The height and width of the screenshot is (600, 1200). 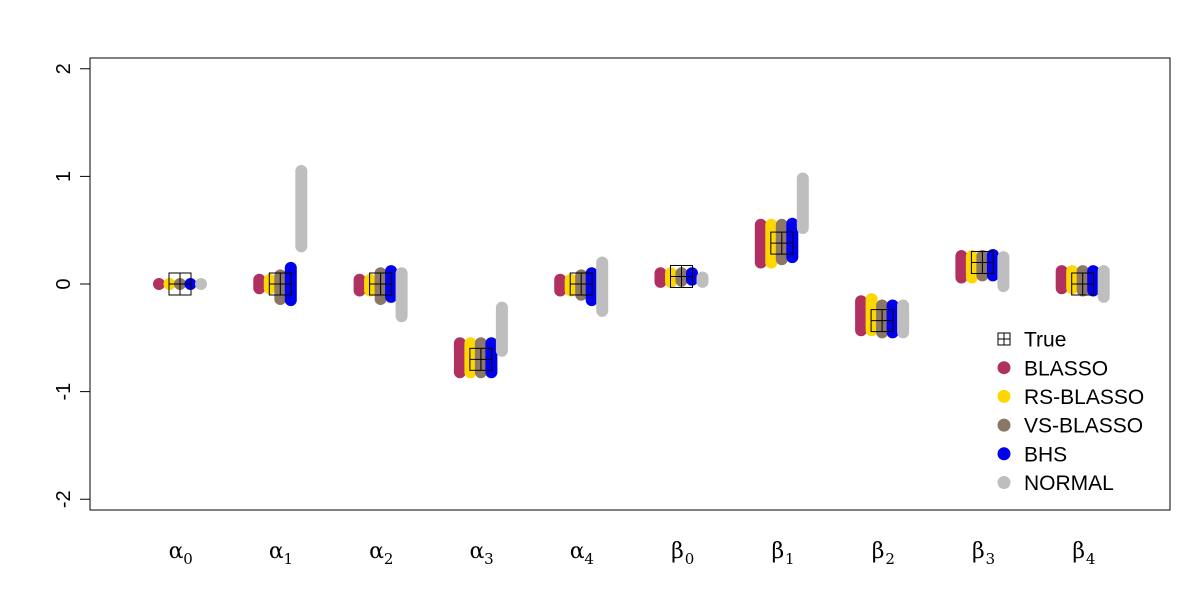 I want to click on legend-item-bhs: BHS, so click(x=1032, y=454).